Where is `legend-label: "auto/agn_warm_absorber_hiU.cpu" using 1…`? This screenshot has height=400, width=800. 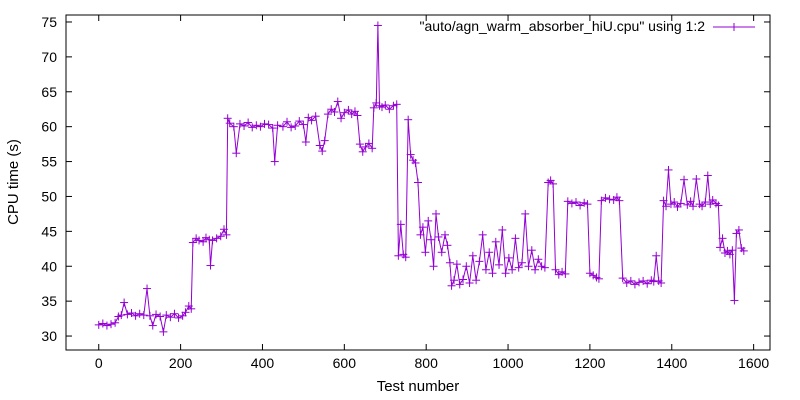
legend-label: "auto/agn_warm_absorber_hiU.cpu" using 1… is located at coordinates (563, 26).